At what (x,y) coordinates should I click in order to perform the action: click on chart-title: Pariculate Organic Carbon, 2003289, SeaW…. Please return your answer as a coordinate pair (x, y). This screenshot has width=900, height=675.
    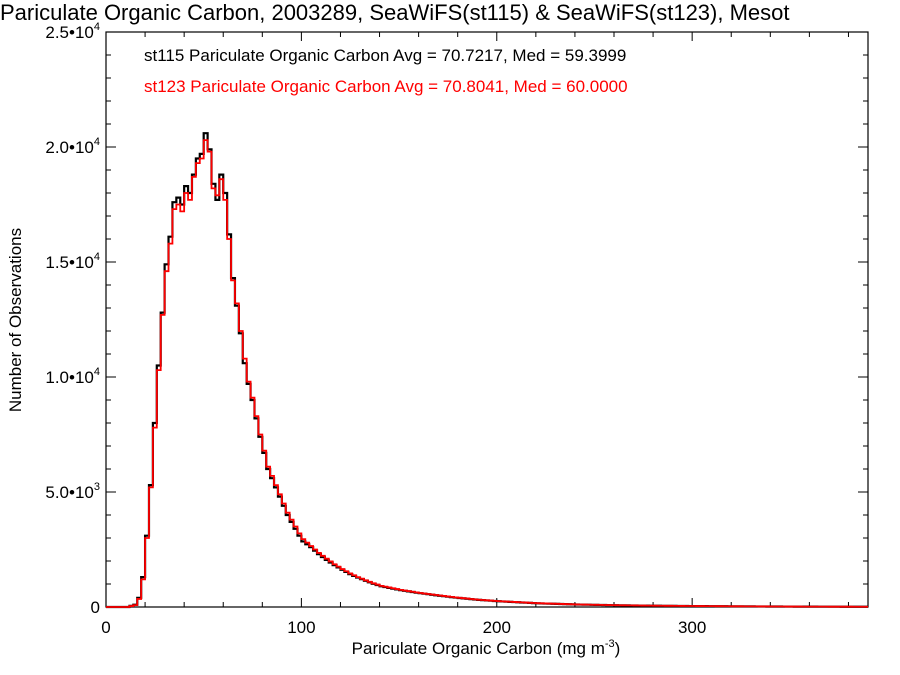
    Looking at the image, I should click on (395, 12).